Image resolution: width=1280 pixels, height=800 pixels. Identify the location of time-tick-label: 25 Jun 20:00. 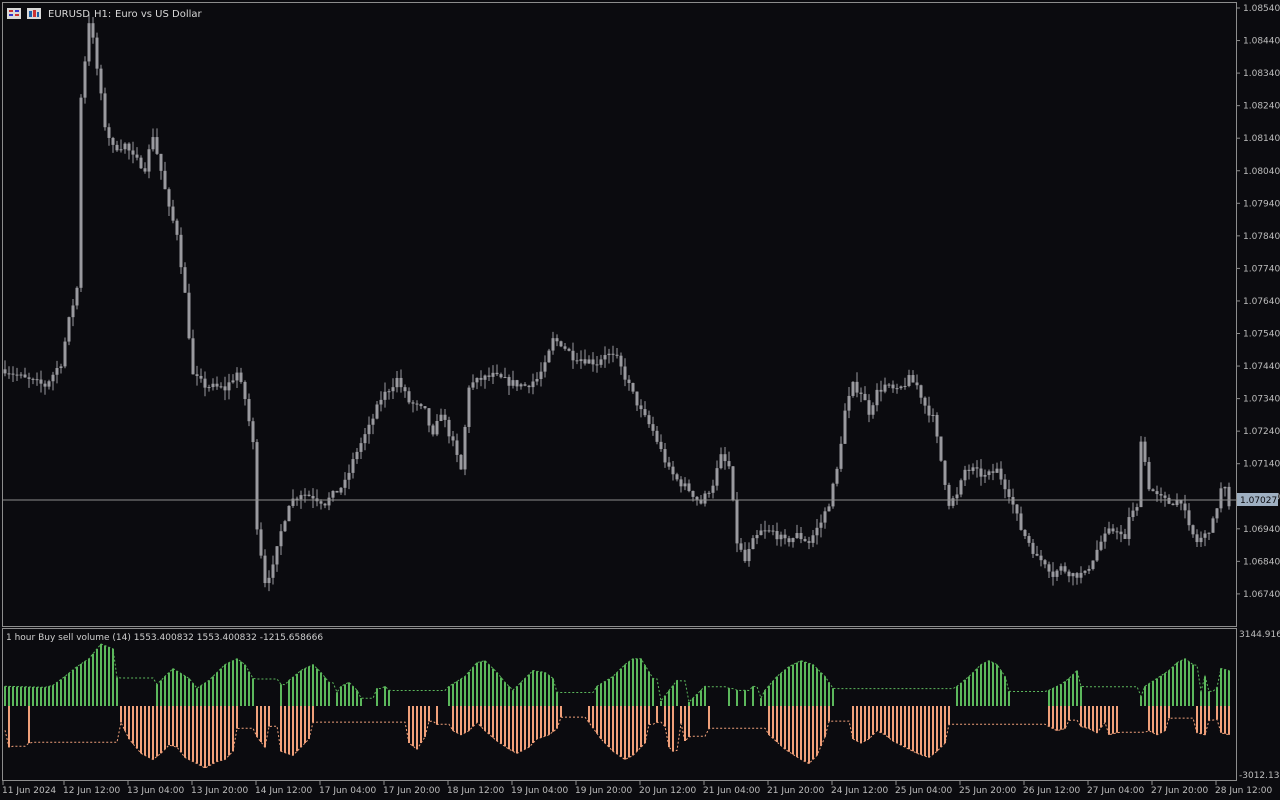
(987, 791).